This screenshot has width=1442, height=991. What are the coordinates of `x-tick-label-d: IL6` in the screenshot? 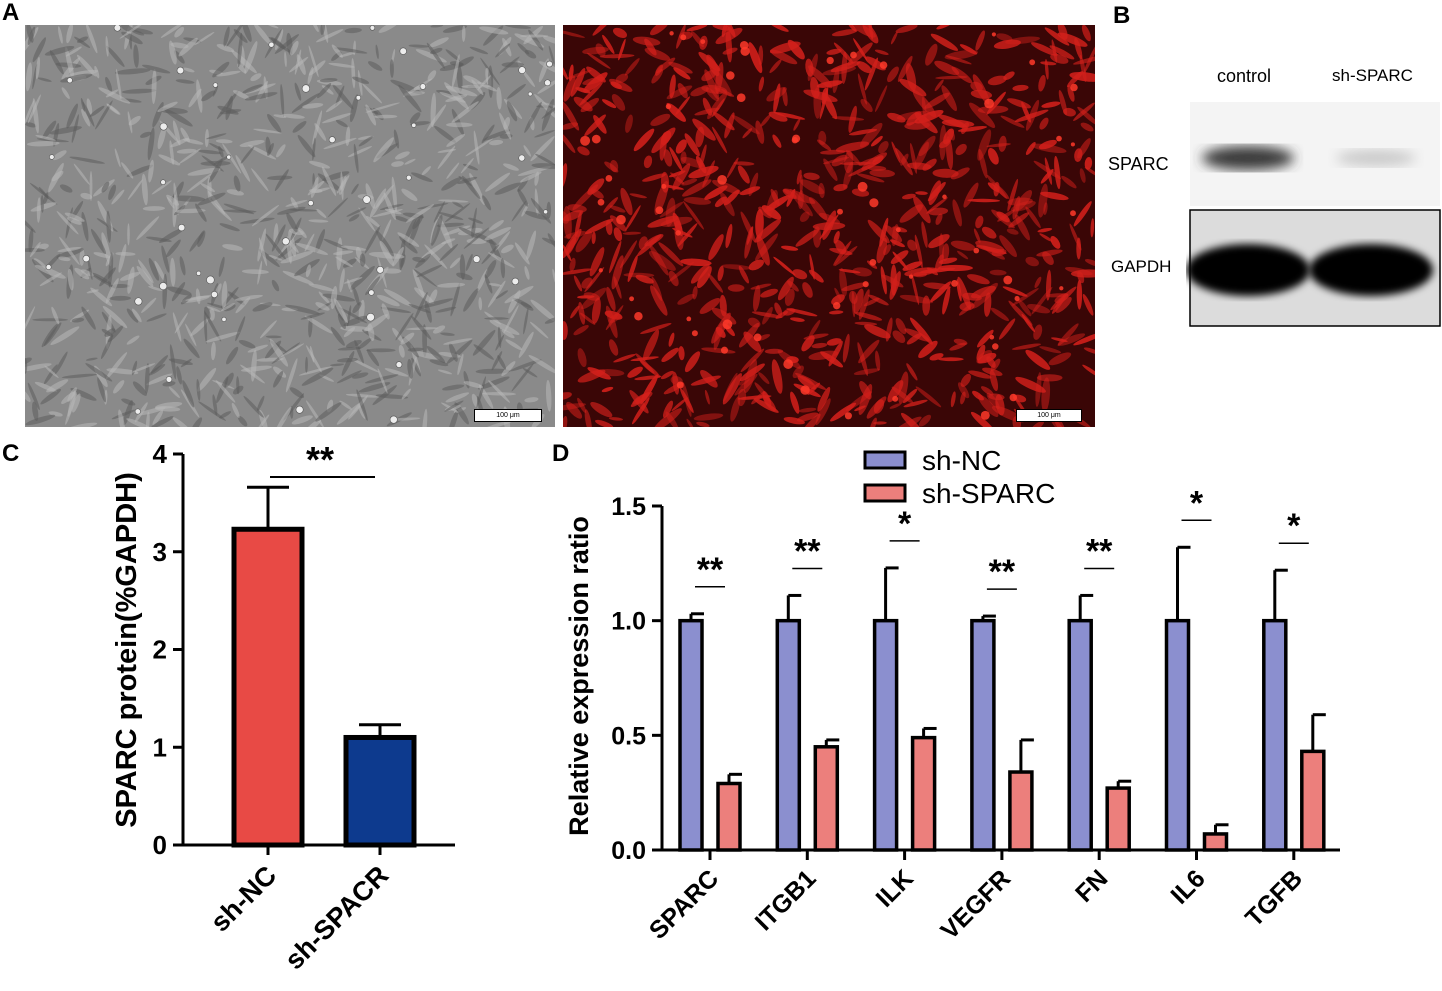 It's located at (1187, 886).